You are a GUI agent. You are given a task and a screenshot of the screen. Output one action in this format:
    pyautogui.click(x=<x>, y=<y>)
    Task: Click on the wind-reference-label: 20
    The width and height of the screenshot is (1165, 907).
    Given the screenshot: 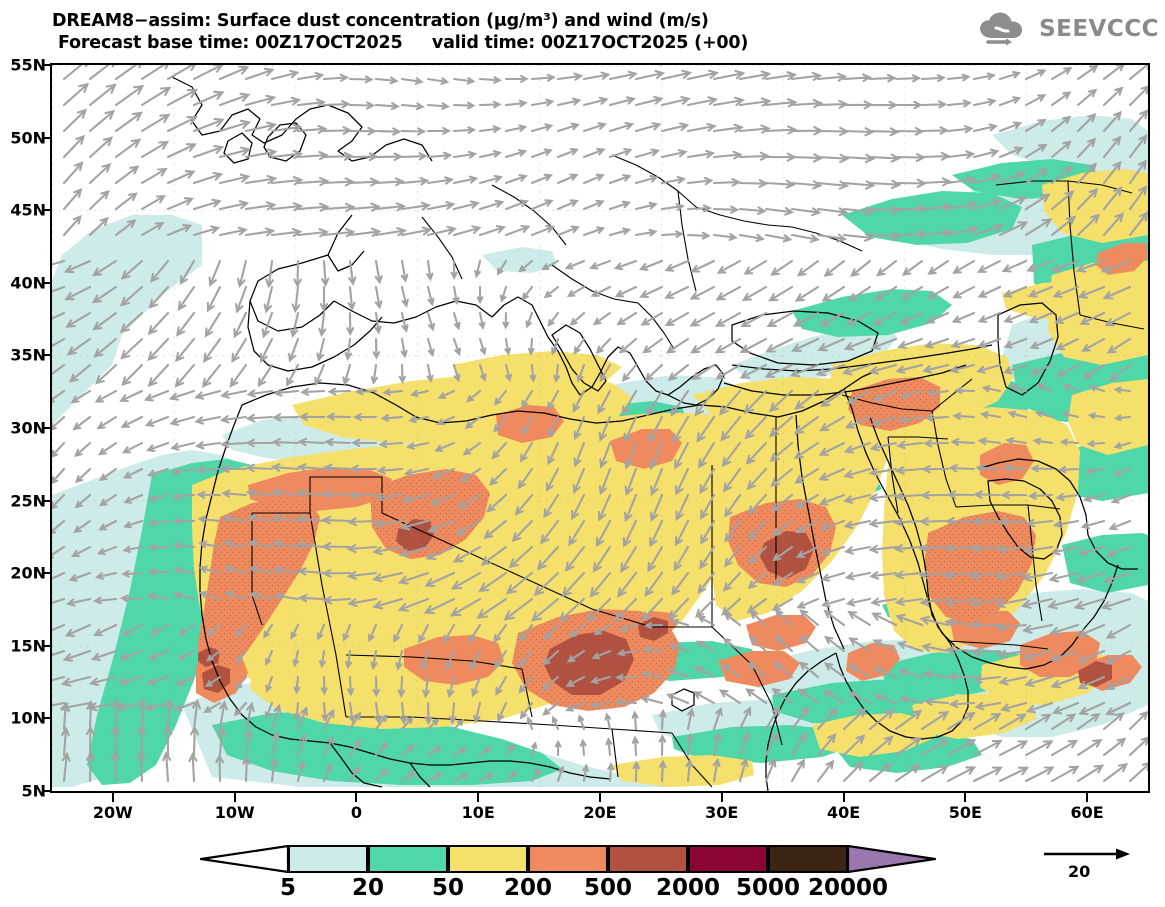 What is the action you would take?
    pyautogui.click(x=1079, y=871)
    